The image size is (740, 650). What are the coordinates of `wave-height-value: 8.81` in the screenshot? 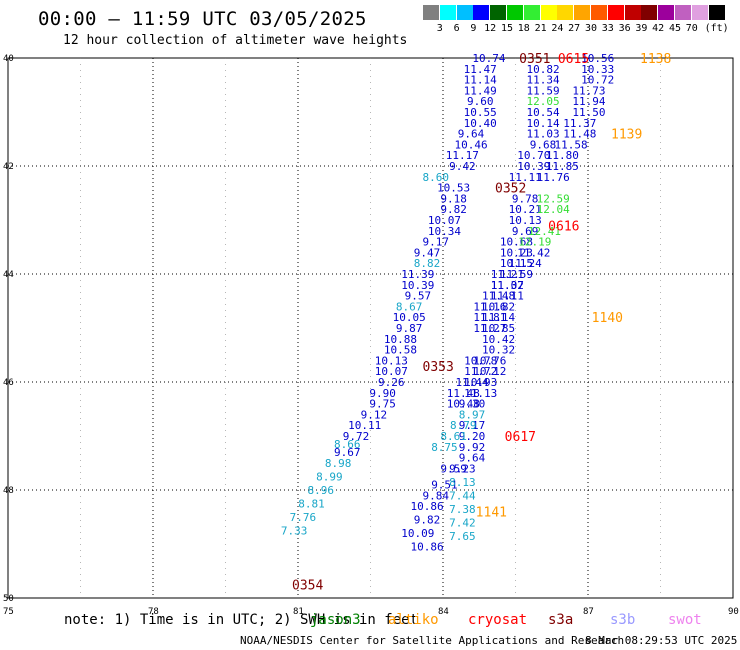 It's located at (311, 504).